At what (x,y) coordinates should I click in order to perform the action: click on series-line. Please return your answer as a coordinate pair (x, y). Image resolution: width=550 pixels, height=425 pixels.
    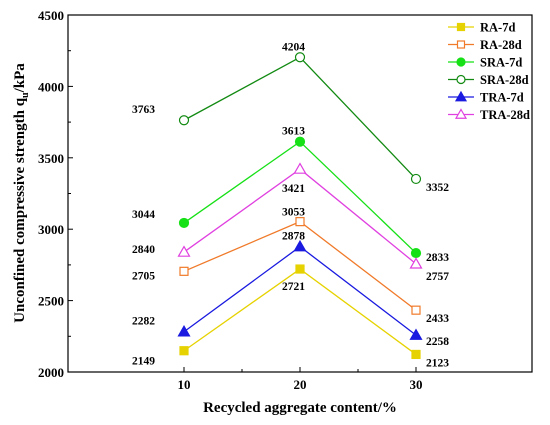
    Looking at the image, I should click on (300, 118).